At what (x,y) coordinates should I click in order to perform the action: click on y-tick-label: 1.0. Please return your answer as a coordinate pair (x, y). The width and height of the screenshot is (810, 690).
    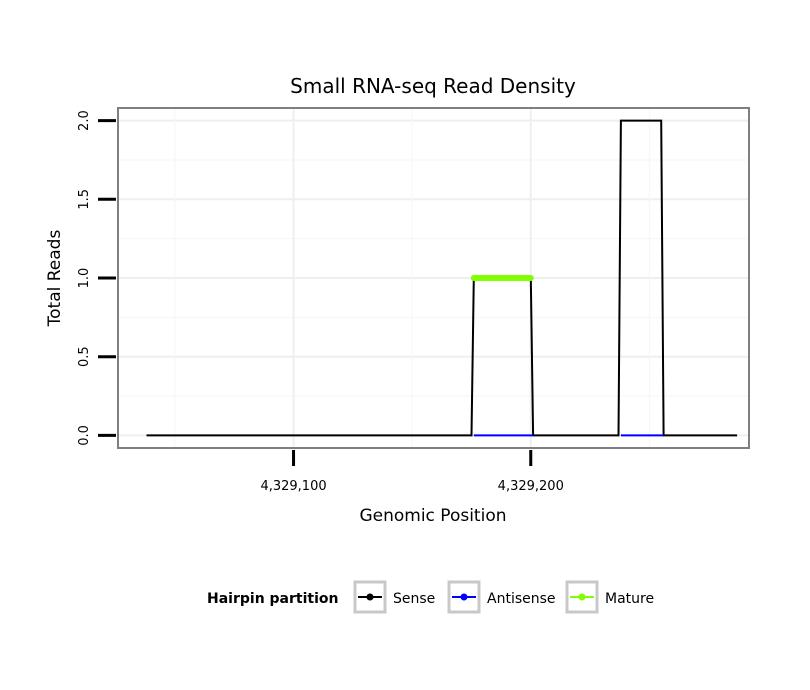
    Looking at the image, I should click on (84, 278).